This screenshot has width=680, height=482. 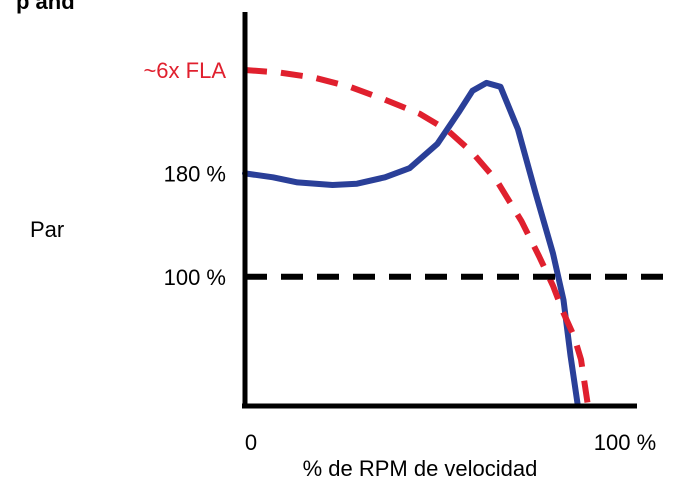 What do you see at coordinates (251, 442) in the screenshot?
I see `x-tick-label: 0` at bounding box center [251, 442].